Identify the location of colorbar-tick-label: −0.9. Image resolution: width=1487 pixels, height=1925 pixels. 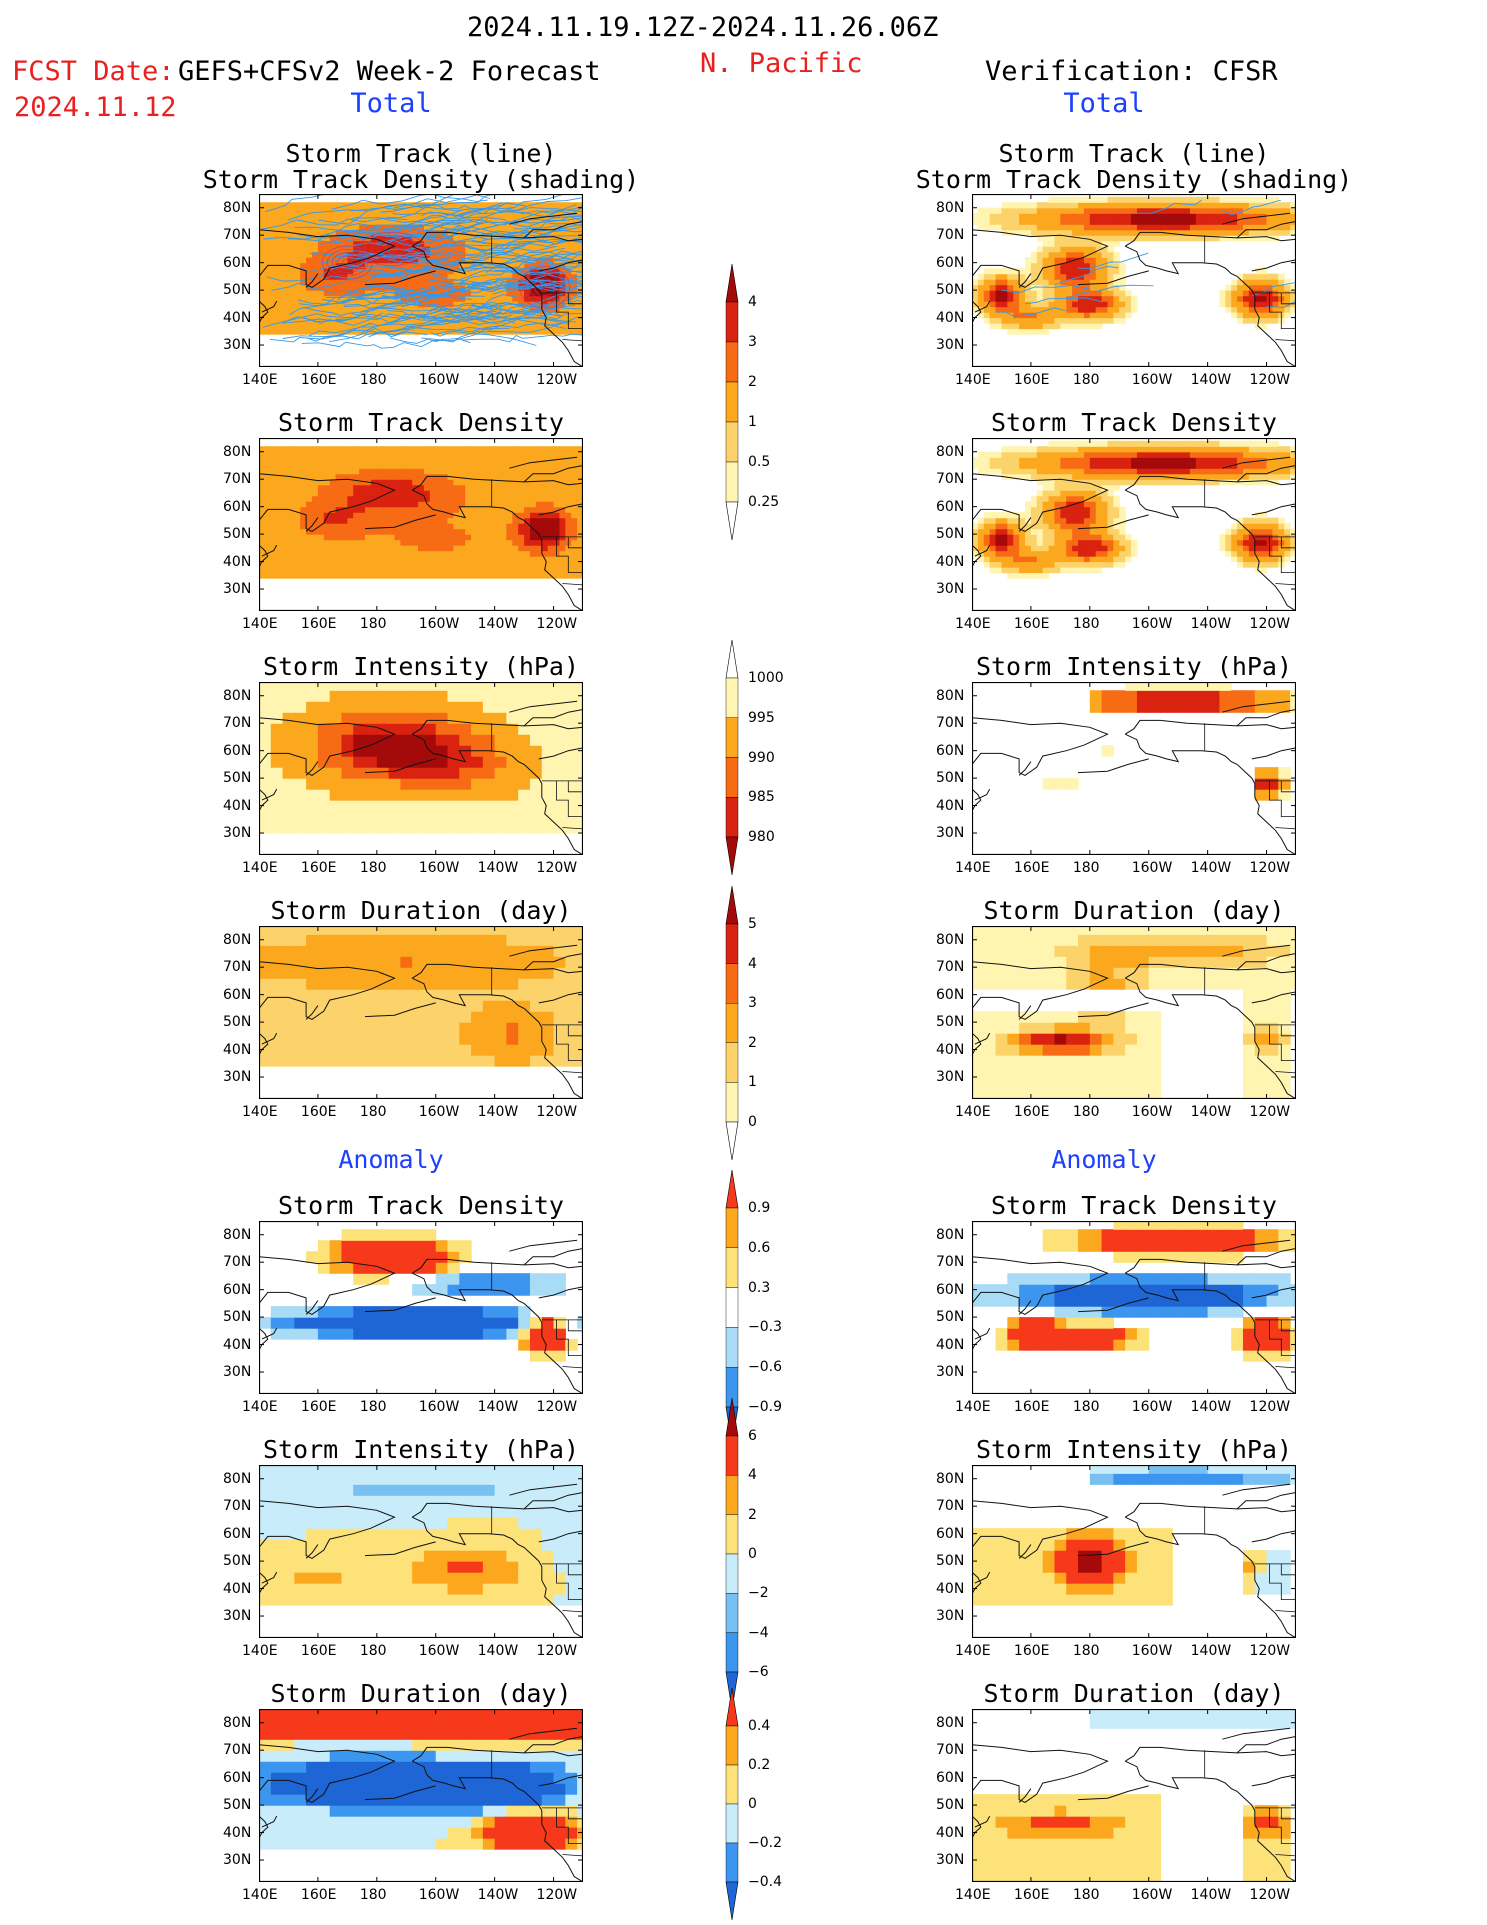
(765, 1407).